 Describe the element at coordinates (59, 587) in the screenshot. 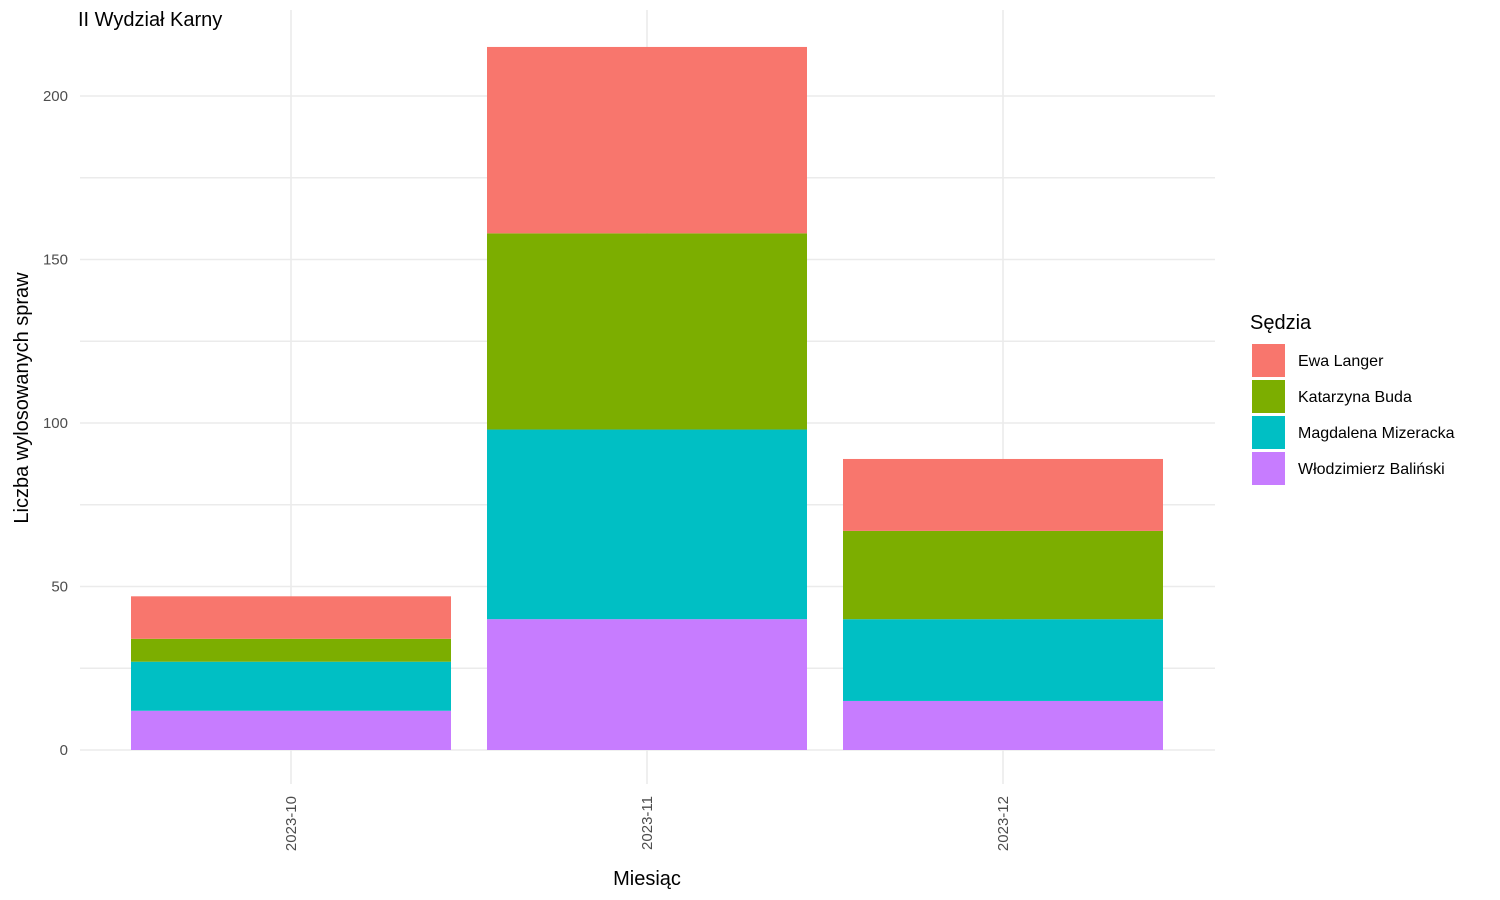

I see `y-tick-label: 50` at that location.